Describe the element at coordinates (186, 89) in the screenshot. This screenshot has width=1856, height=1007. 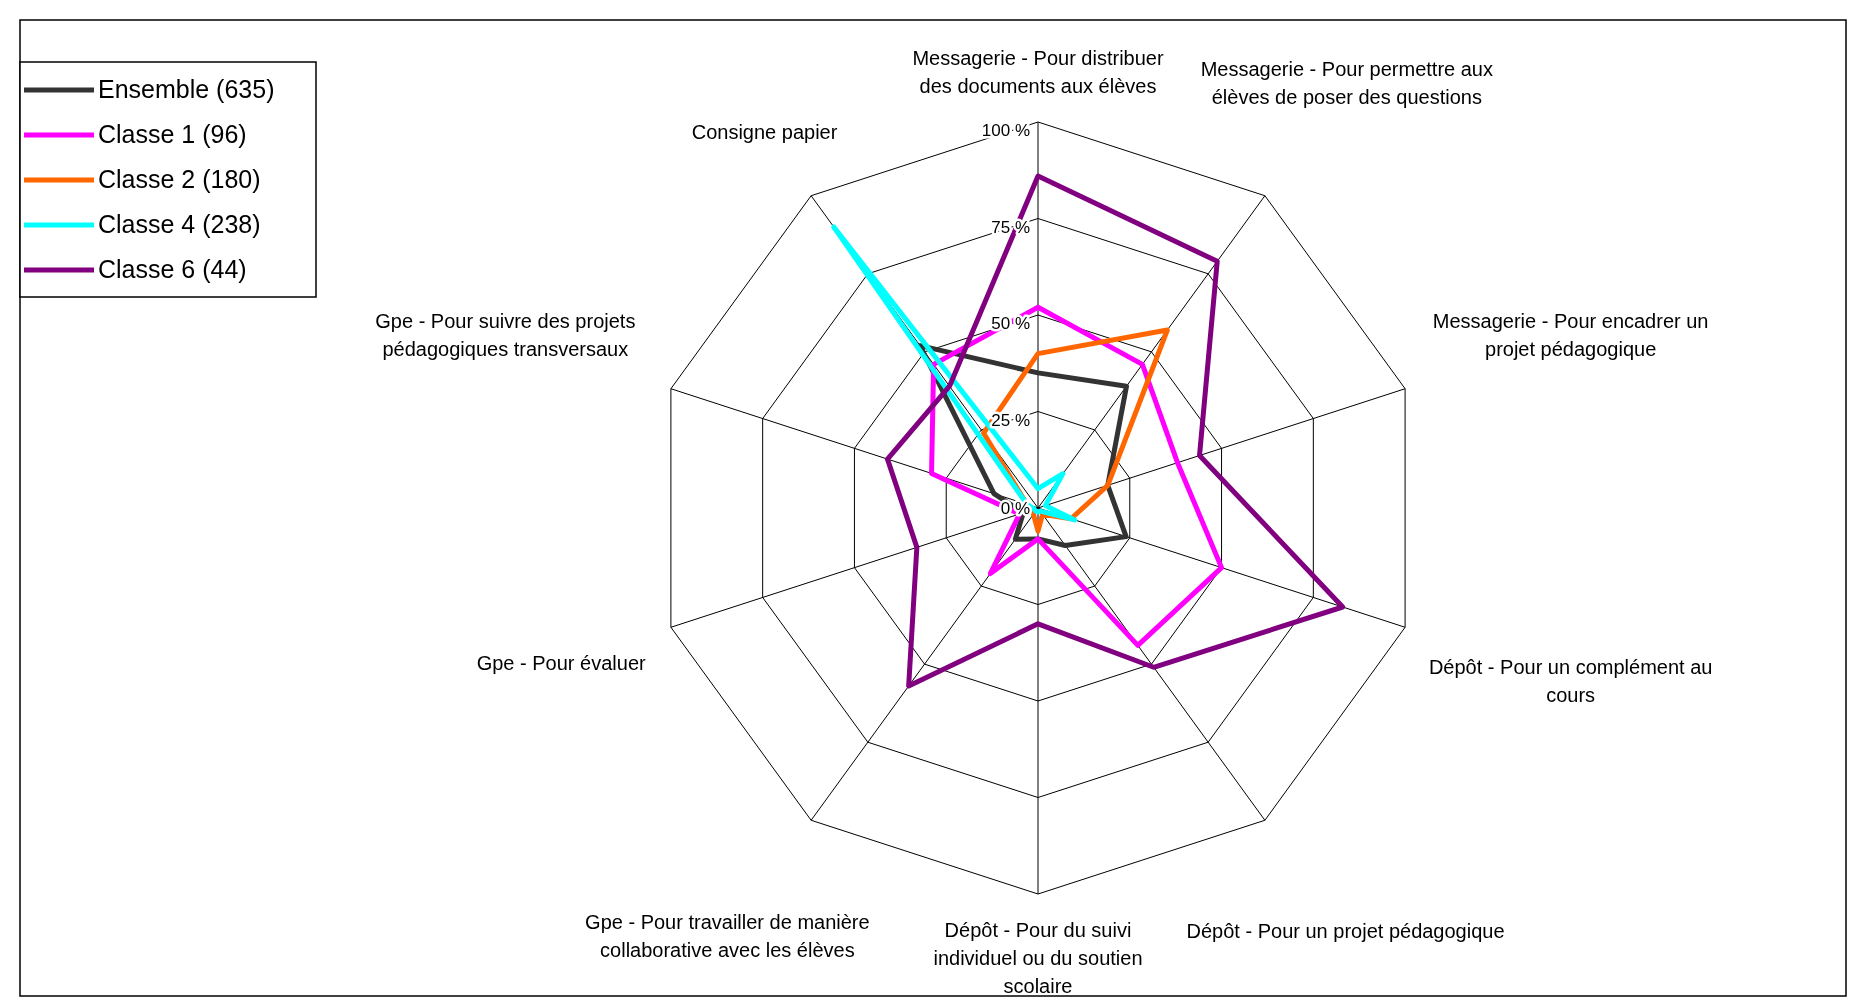
I see `legend-label: Ensemble (635)` at that location.